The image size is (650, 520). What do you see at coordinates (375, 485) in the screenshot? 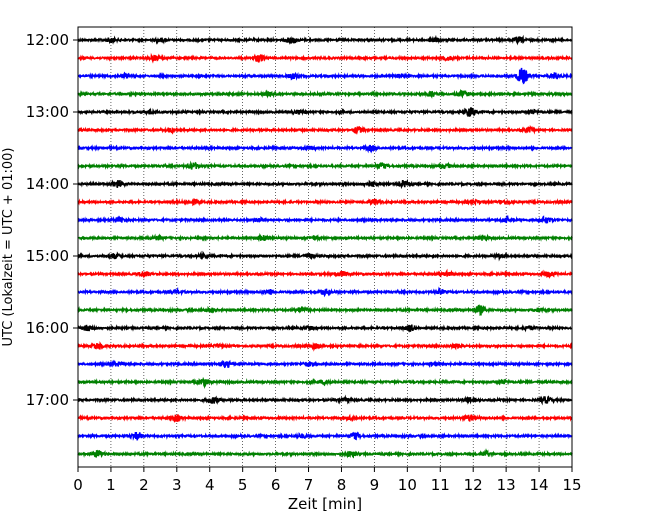
I see `x-tick-label-9: 9` at bounding box center [375, 485].